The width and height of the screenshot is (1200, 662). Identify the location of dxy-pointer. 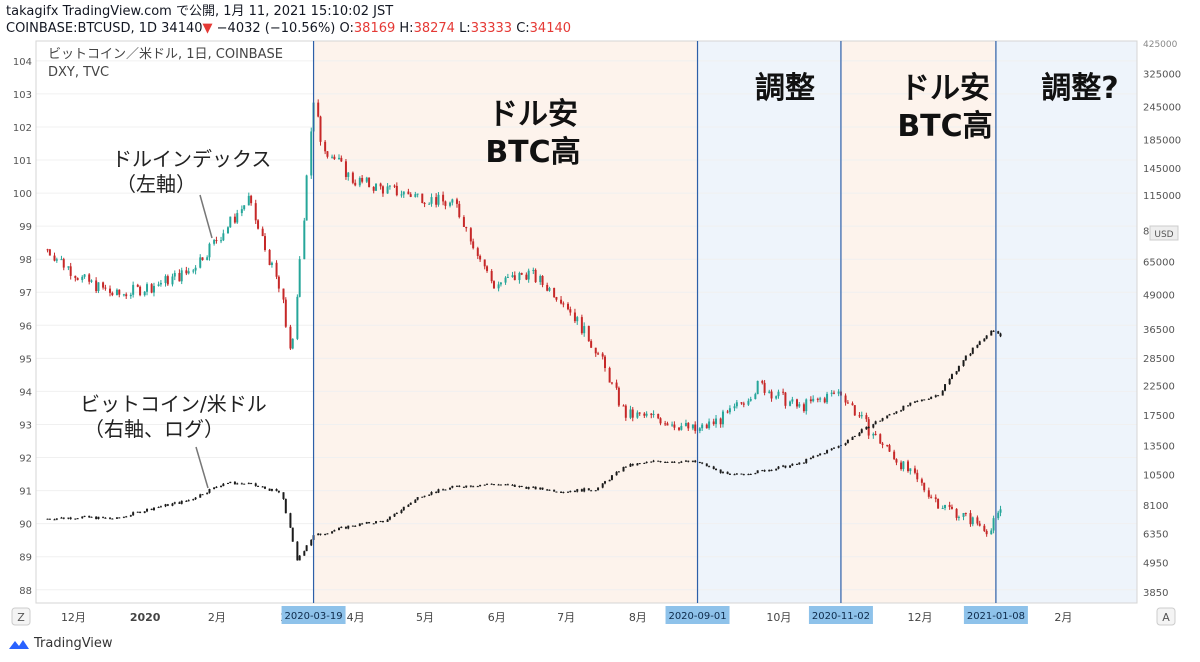
(206, 216).